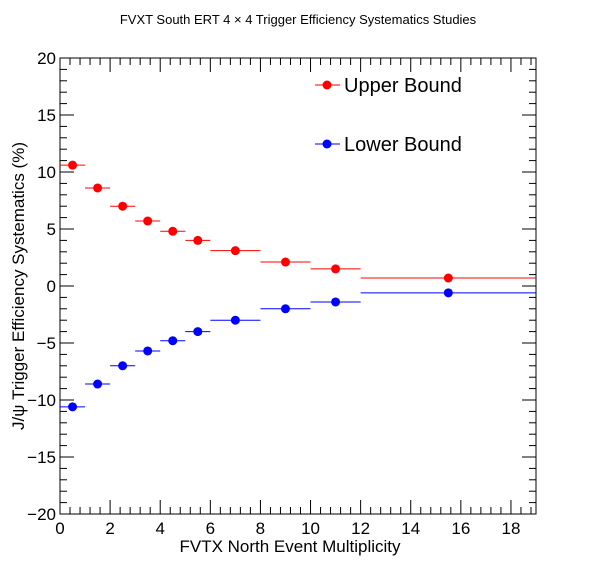  Describe the element at coordinates (41, 514) in the screenshot. I see `y-tick-label: −20` at that location.